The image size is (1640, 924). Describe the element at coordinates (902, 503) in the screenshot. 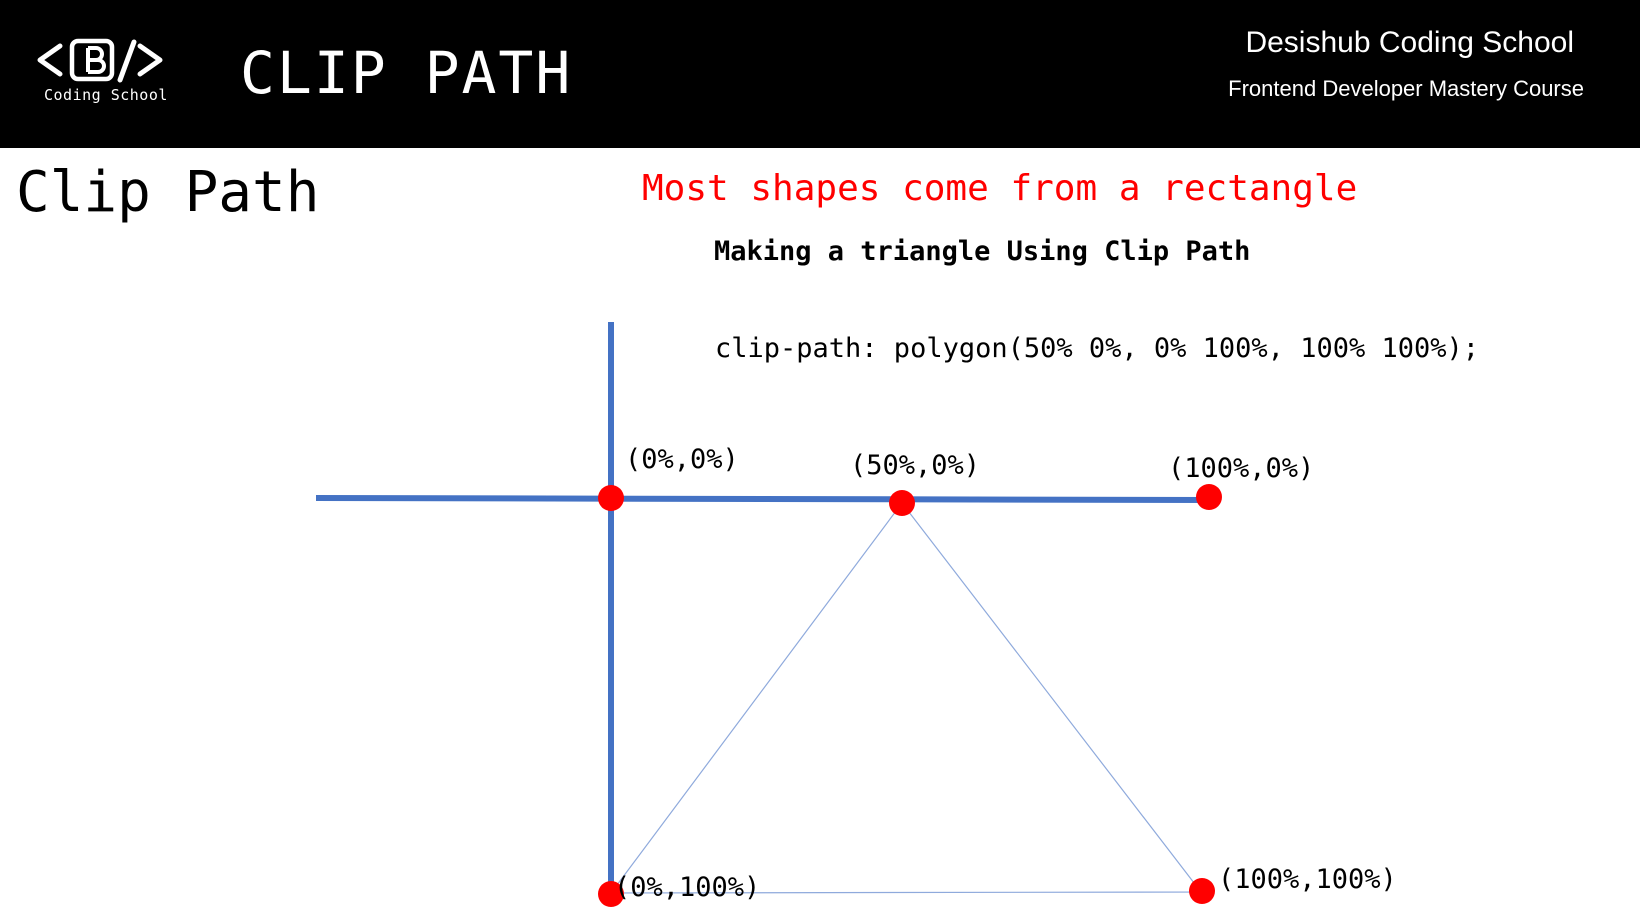

I see `point-top-center` at that location.